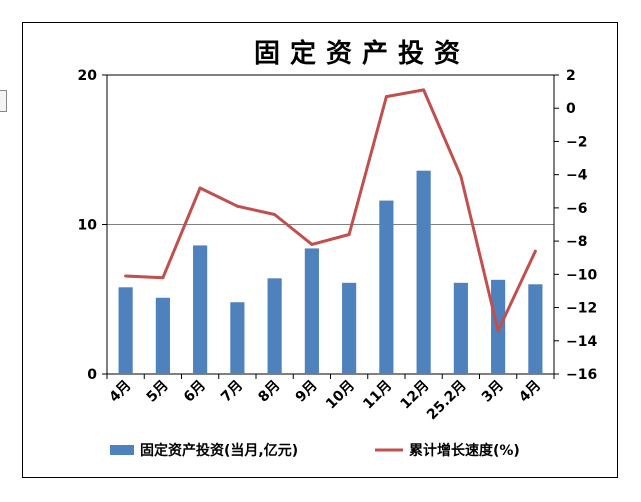 The width and height of the screenshot is (641, 502). Describe the element at coordinates (581, 275) in the screenshot. I see `y-right-tick-label: −10` at that location.